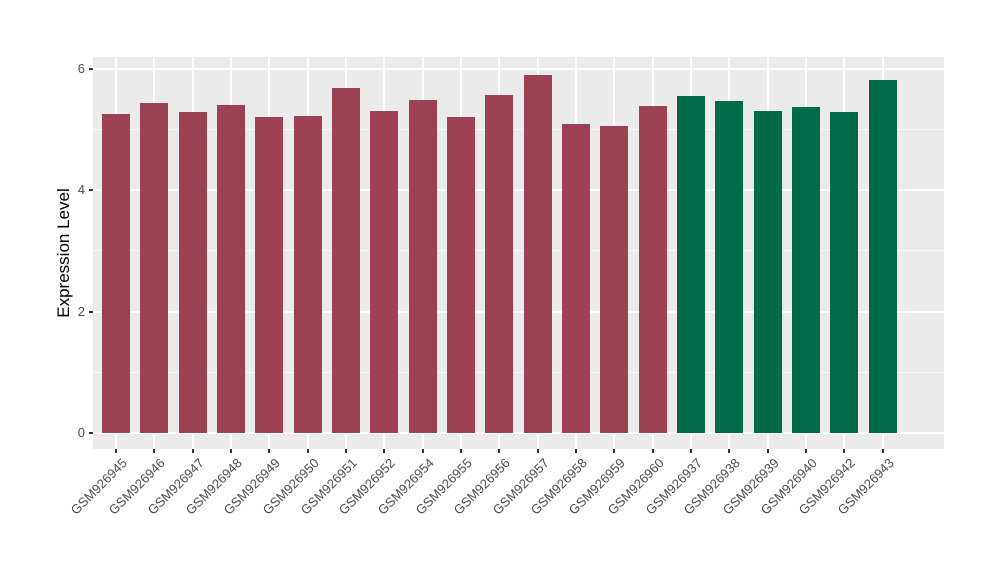 This screenshot has height=580, width=1000. Describe the element at coordinates (154, 267) in the screenshot. I see `bar-GSM926946` at that location.